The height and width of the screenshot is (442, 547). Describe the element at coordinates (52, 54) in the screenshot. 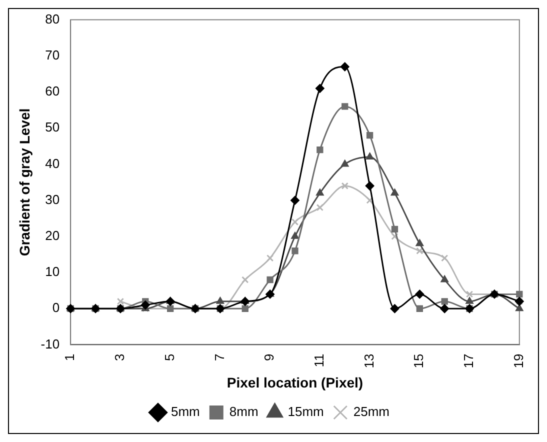

I see `y-tick-label: 70` at that location.